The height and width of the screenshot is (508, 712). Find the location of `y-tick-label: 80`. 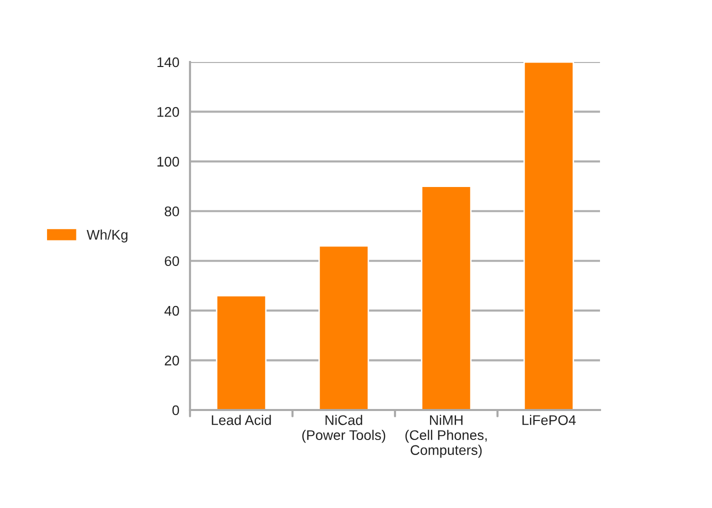

y-tick-label: 80 is located at coordinates (172, 211).